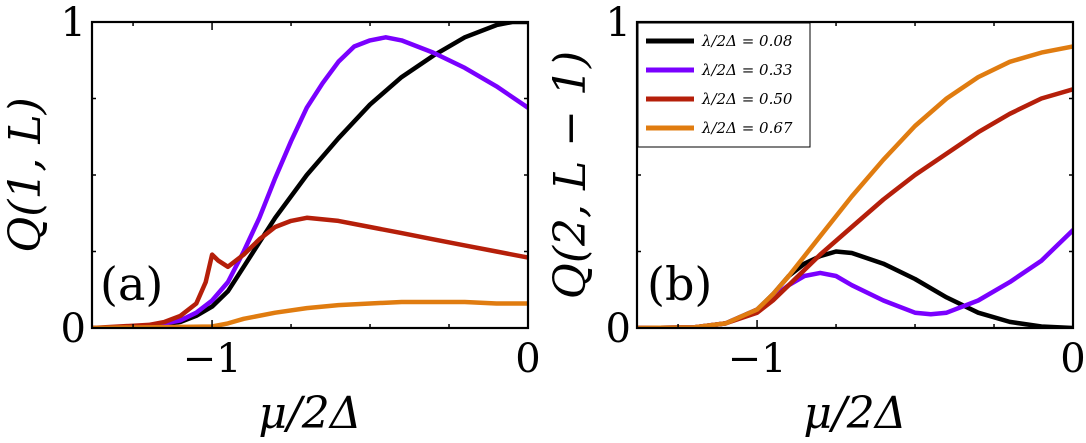  Describe the element at coordinates (746, 70) in the screenshot. I see `legend-entry-label: λ/2Δ = 0.33` at that location.